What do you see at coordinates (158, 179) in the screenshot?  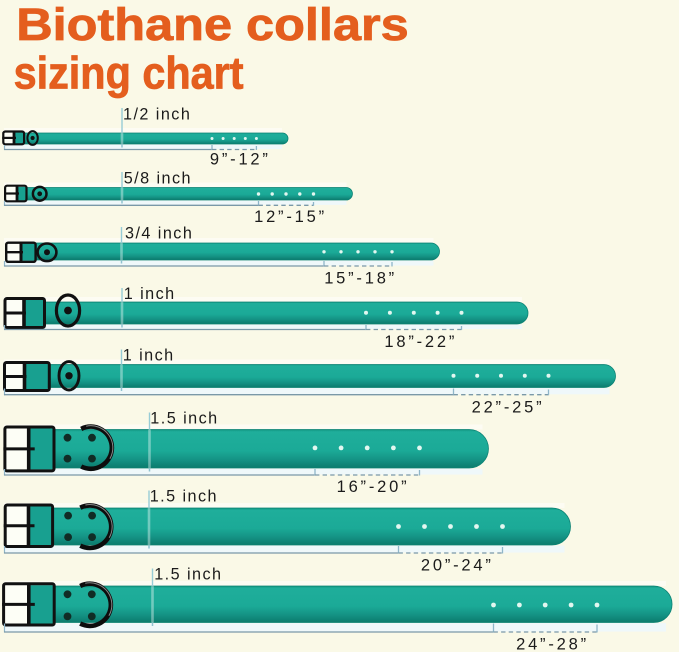 I see `svg-text: 5/8 inch` at bounding box center [158, 179].